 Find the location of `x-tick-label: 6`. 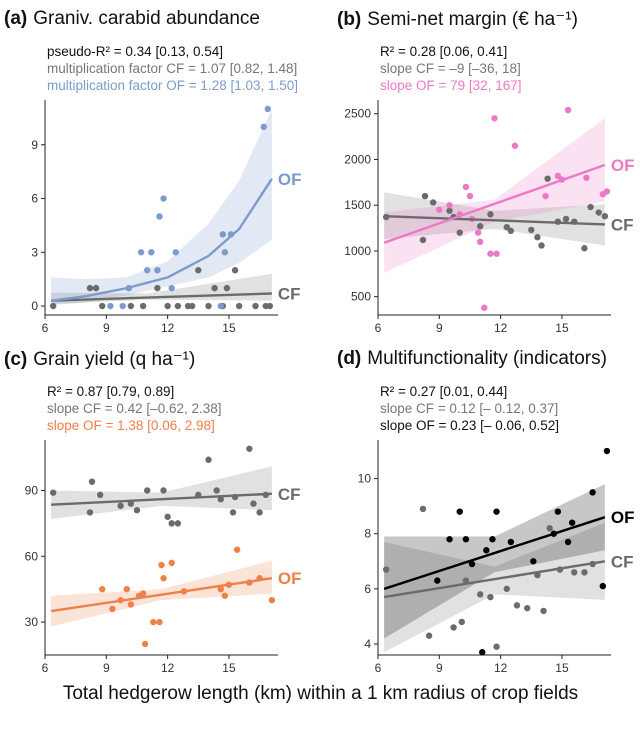

x-tick-label: 6 is located at coordinates (378, 328).